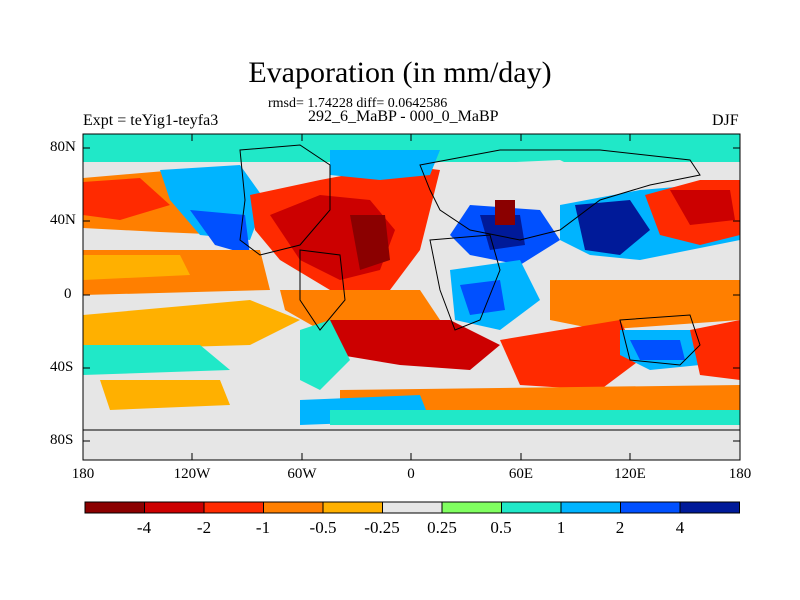 This screenshot has width=800, height=600. I want to click on stats-text: rmsd= 1.74228 diff= 0.0642586, so click(358, 103).